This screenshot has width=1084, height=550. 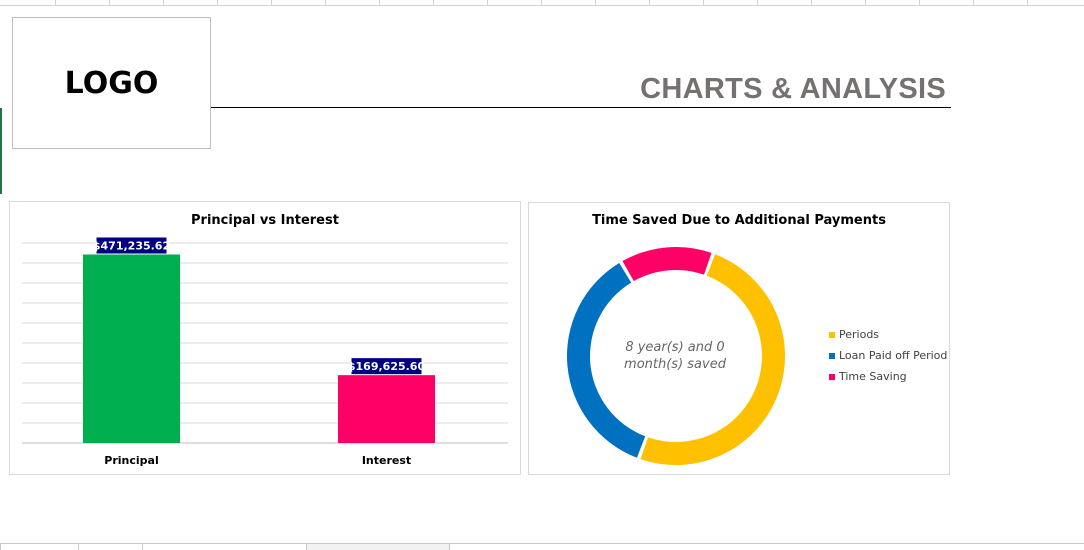 What do you see at coordinates (581, 107) in the screenshot?
I see `title-underline` at bounding box center [581, 107].